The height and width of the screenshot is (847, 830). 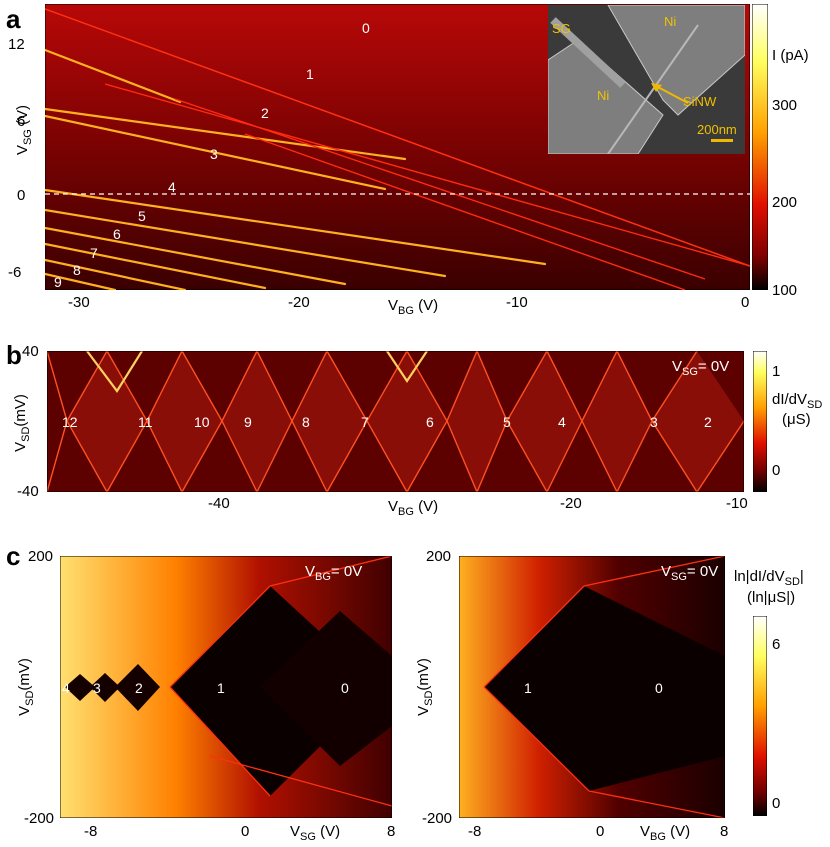 I want to click on panel-a-xtick: -30, so click(x=79, y=302).